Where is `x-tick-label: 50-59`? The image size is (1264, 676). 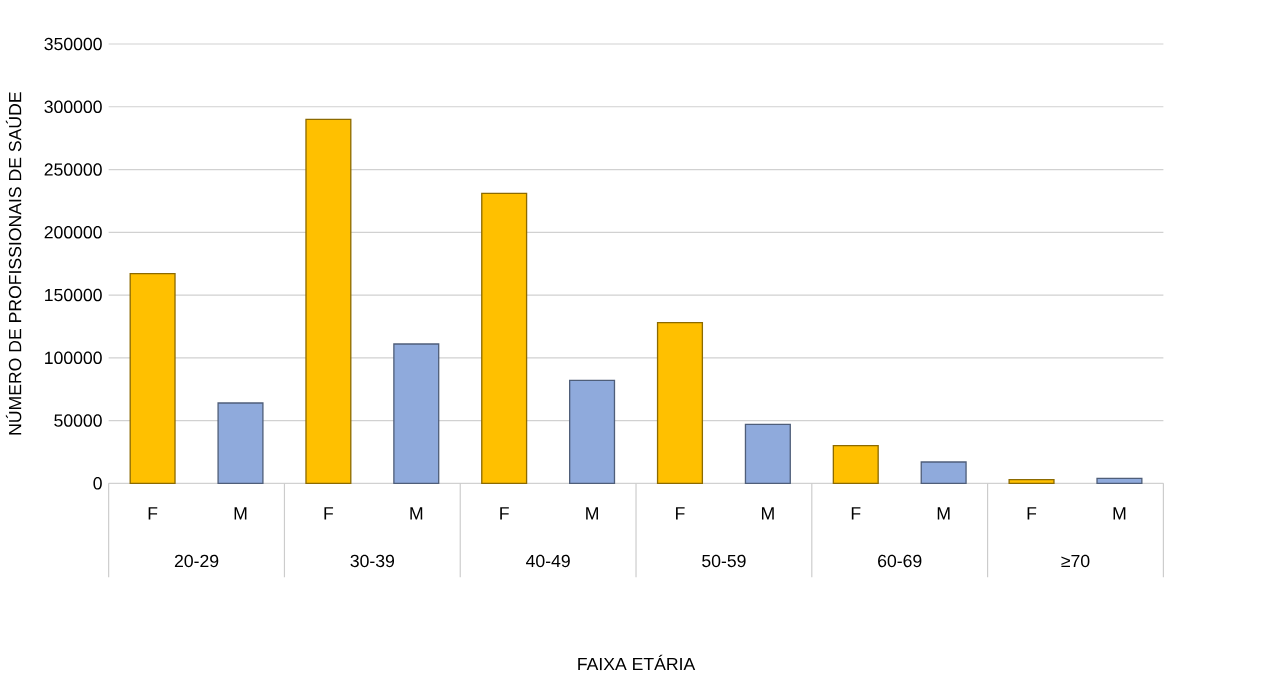 x-tick-label: 50-59 is located at coordinates (724, 561).